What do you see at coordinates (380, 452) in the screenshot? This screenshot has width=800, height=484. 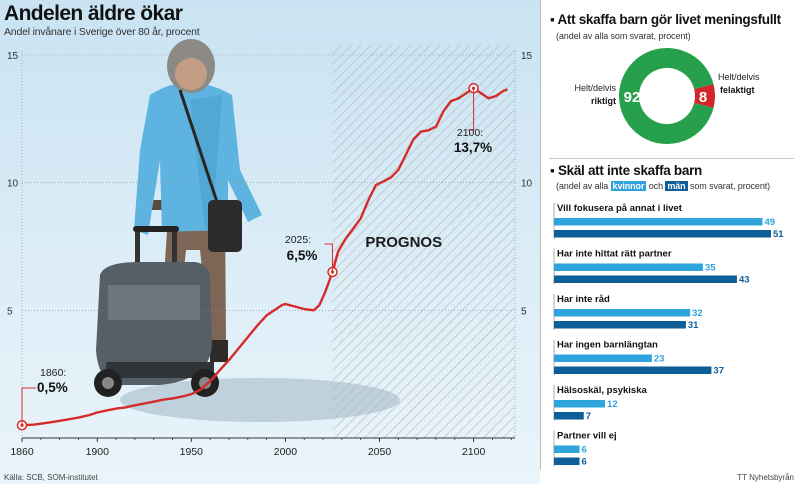 I see `x-tick-label: 2050` at bounding box center [380, 452].